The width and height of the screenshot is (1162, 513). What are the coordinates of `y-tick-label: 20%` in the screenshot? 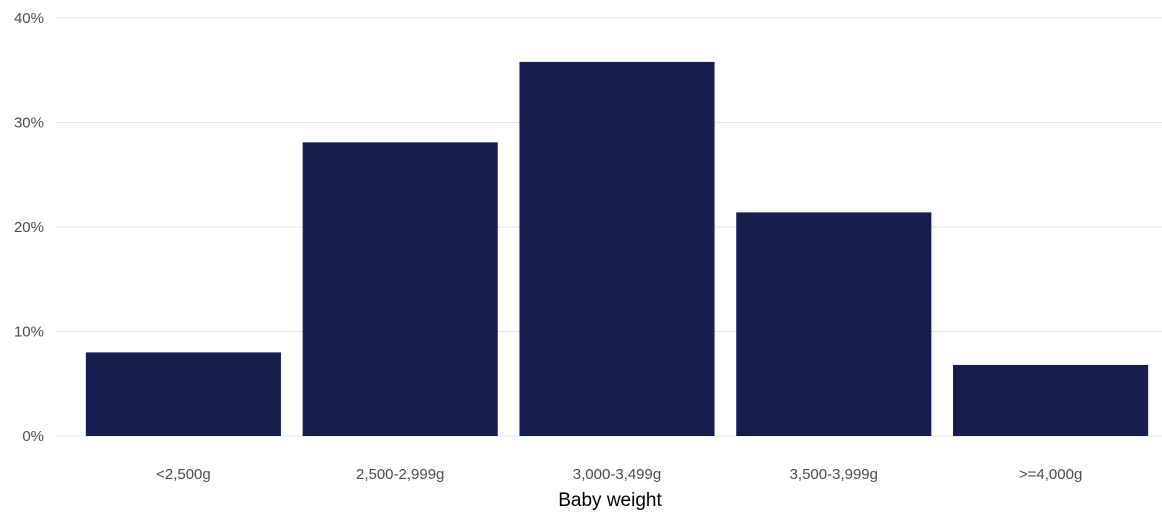 It's located at (29, 227).